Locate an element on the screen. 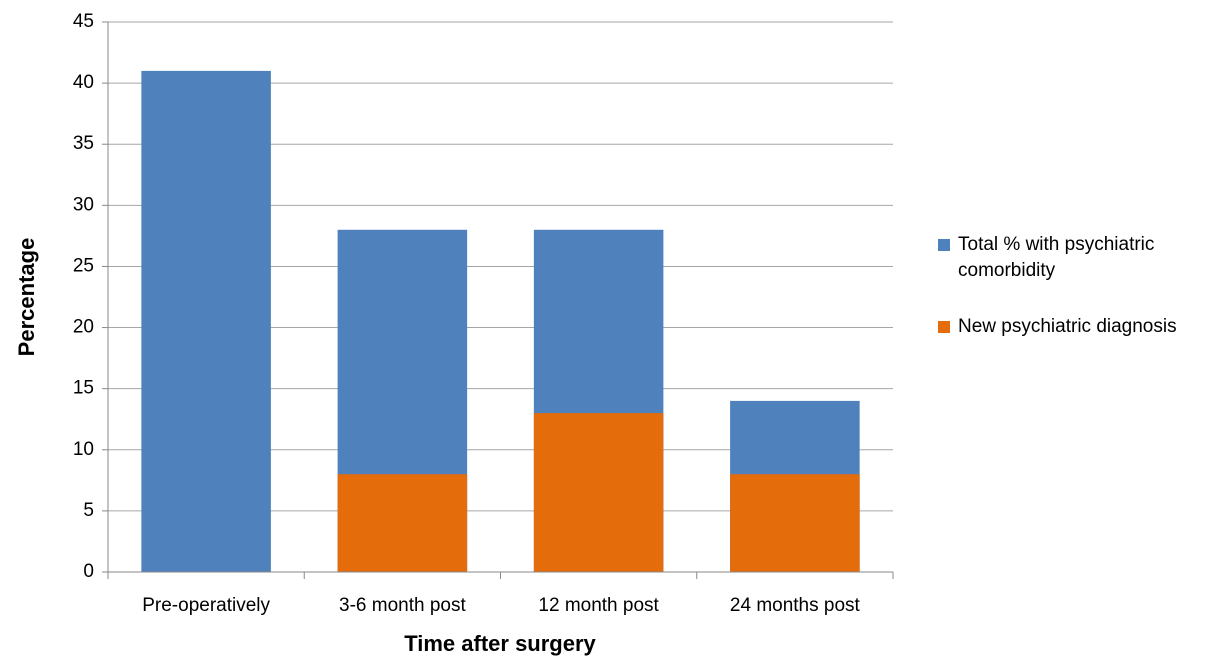 The height and width of the screenshot is (666, 1229). x-tick-label: Pre-operatively is located at coordinates (206, 605).